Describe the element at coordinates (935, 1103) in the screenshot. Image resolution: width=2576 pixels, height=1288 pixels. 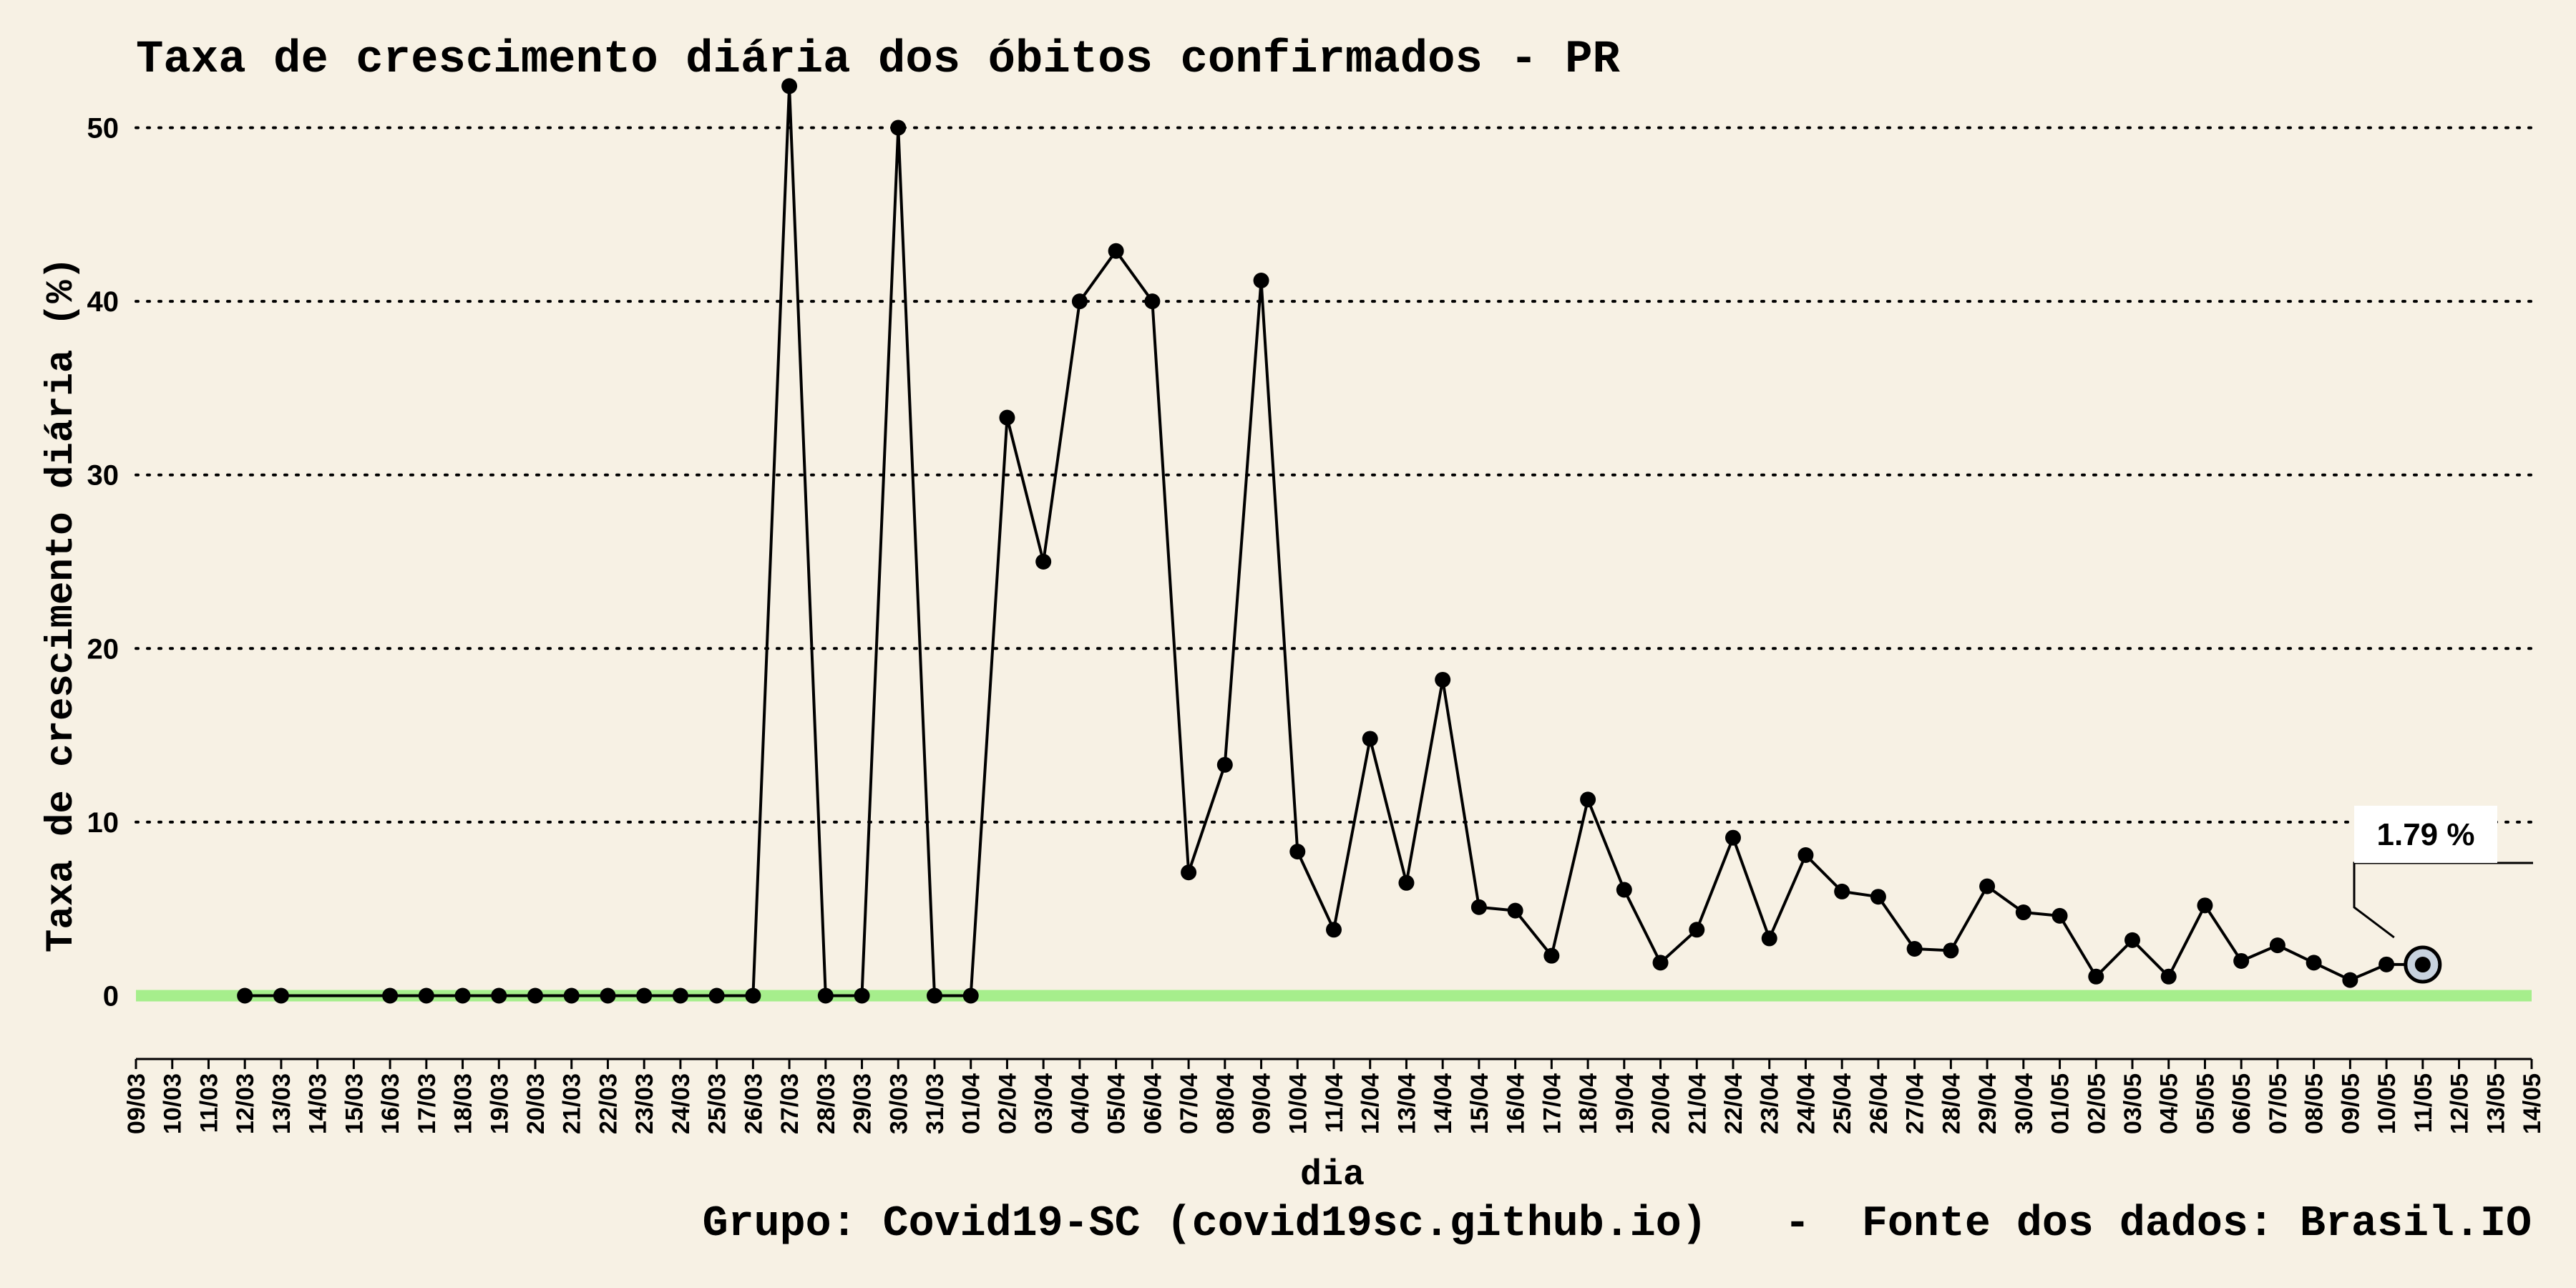
I see `x-tick-label: 31/03` at that location.